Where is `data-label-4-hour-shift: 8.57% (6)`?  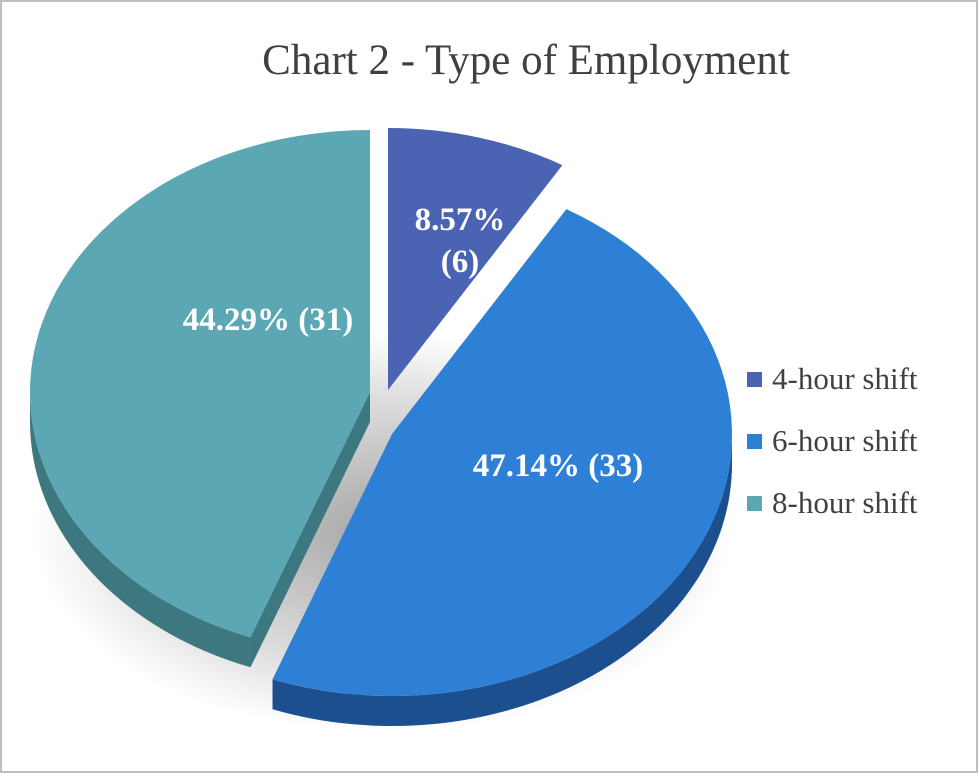
data-label-4-hour-shift: 8.57% (6) is located at coordinates (460, 241).